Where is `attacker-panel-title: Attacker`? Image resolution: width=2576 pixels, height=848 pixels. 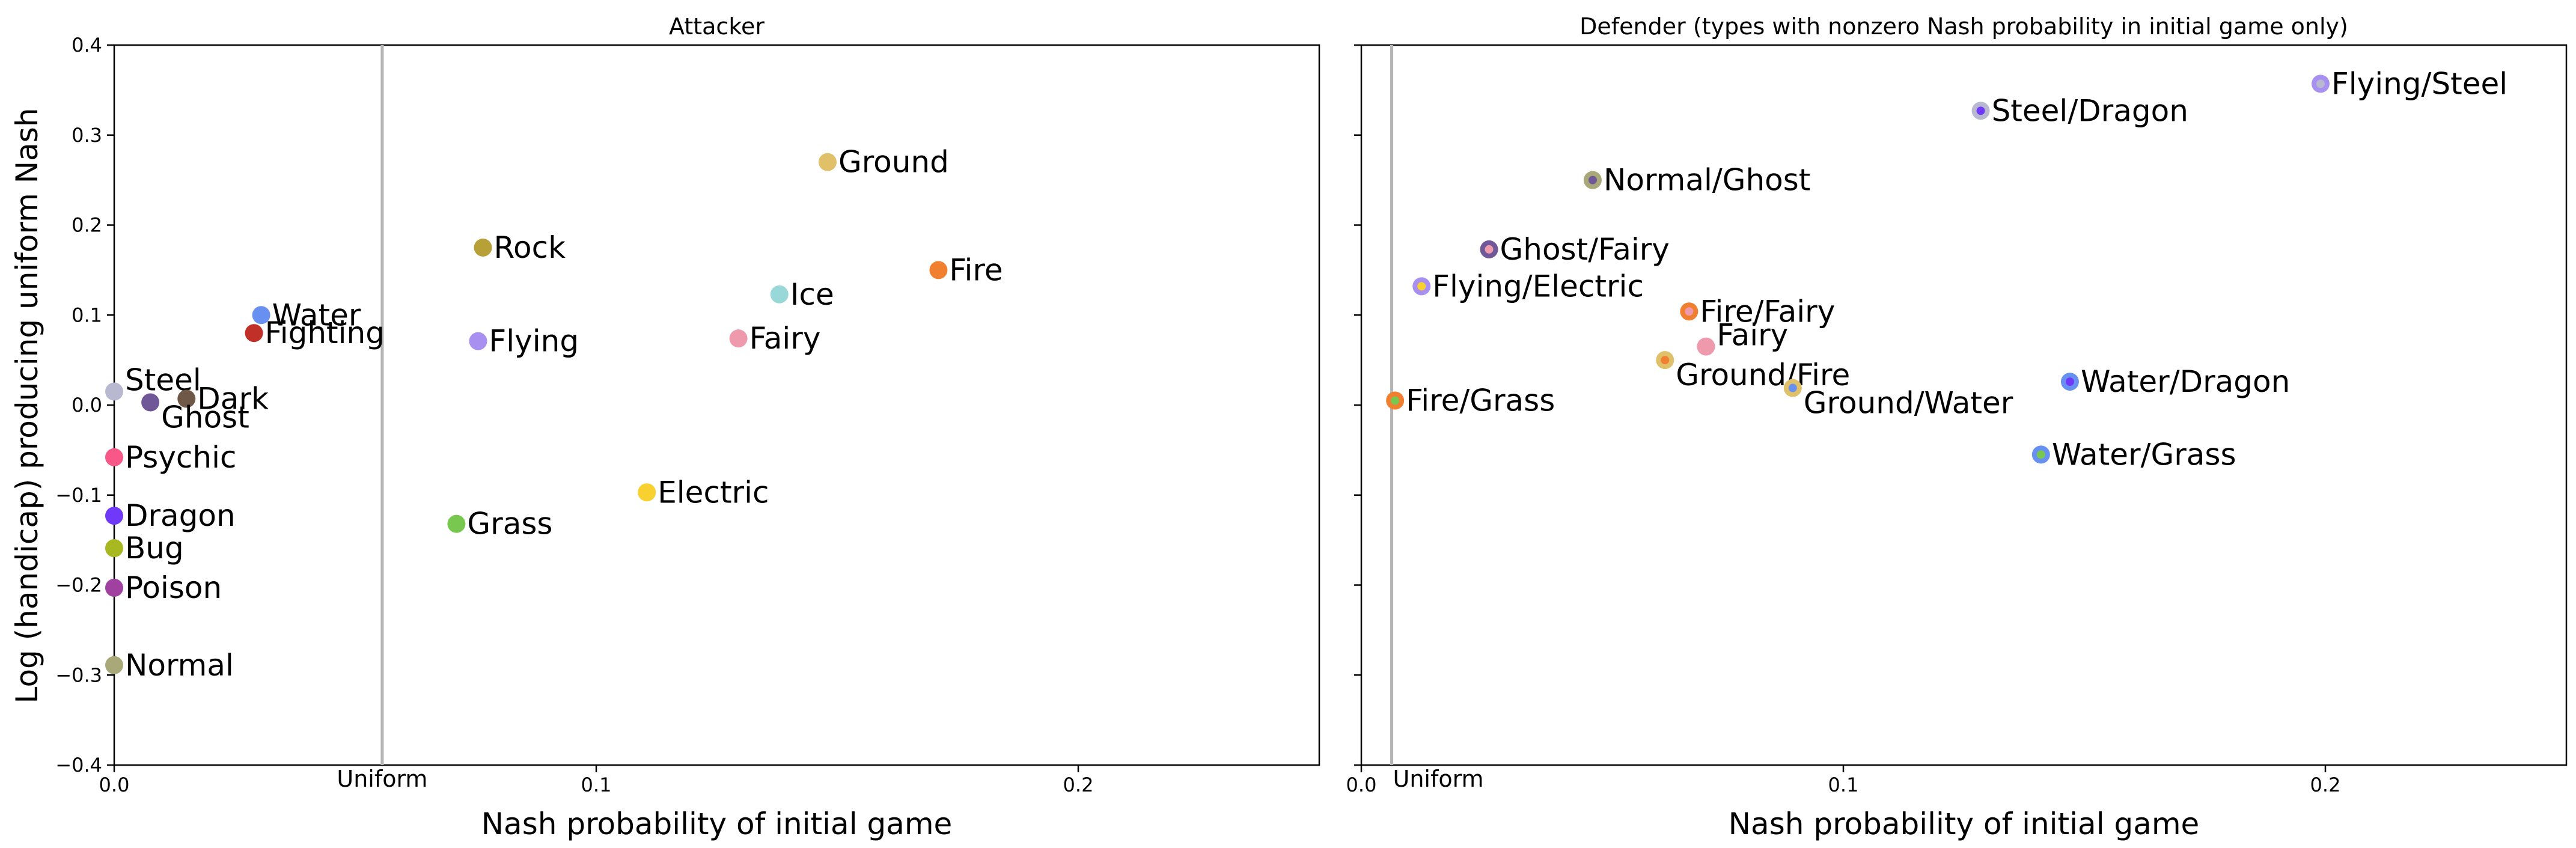 attacker-panel-title: Attacker is located at coordinates (717, 26).